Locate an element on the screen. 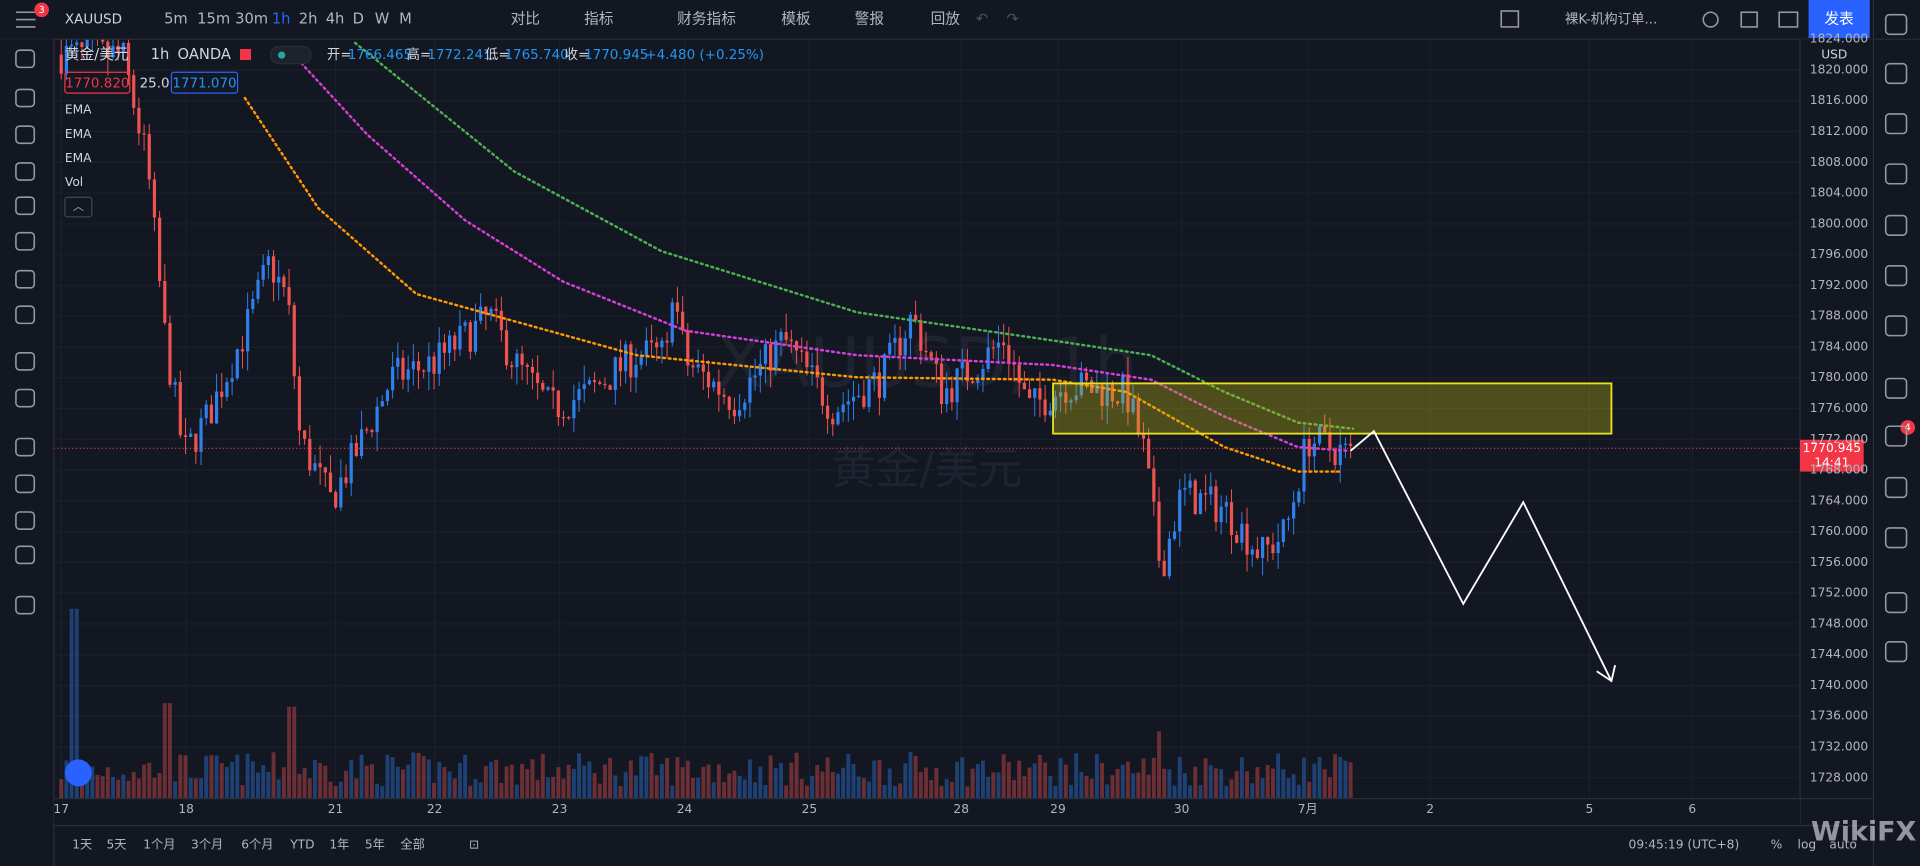 Image resolution: width=1920 pixels, height=866 pixels. collapse-button is located at coordinates (78, 207).